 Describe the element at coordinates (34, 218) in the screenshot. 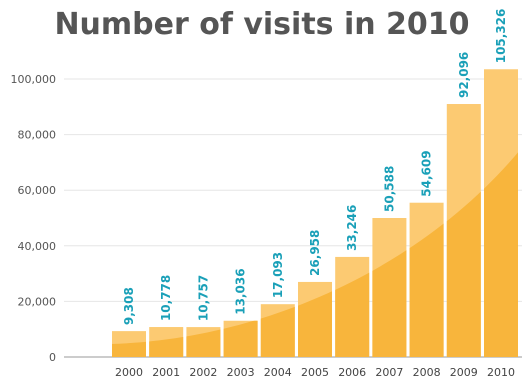

I see `y-axis: 0 20,000 40,000 60,000 80,000 100,000` at that location.